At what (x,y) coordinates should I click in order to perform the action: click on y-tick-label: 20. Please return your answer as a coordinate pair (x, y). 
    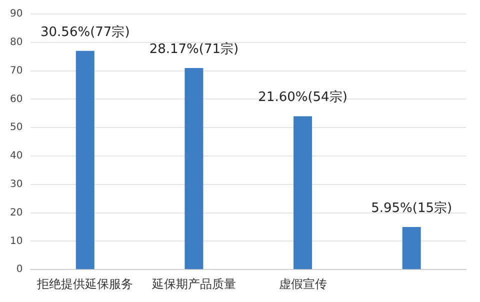
    Looking at the image, I should click on (16, 212).